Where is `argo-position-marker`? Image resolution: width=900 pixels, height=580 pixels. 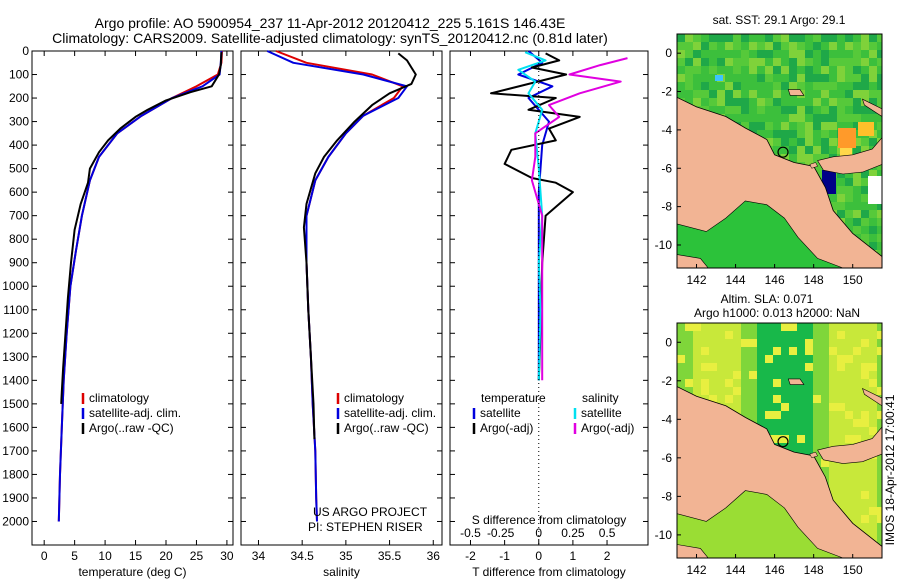
argo-position-marker is located at coordinates (783, 152).